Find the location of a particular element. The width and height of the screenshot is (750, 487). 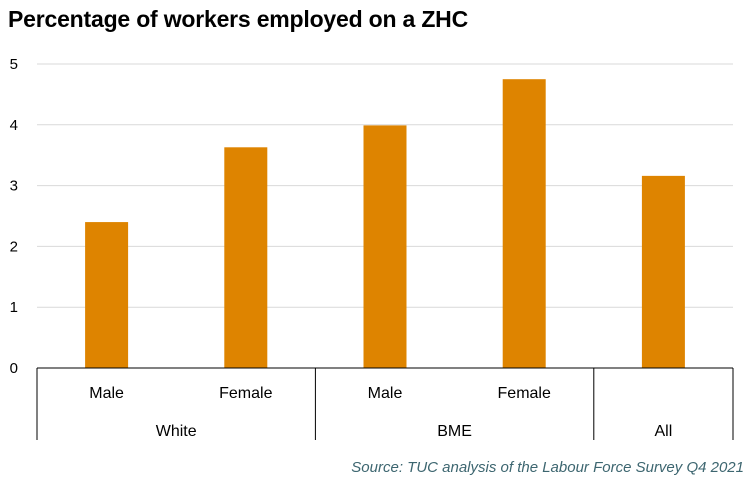

y-tick-label: 0 is located at coordinates (14, 368).